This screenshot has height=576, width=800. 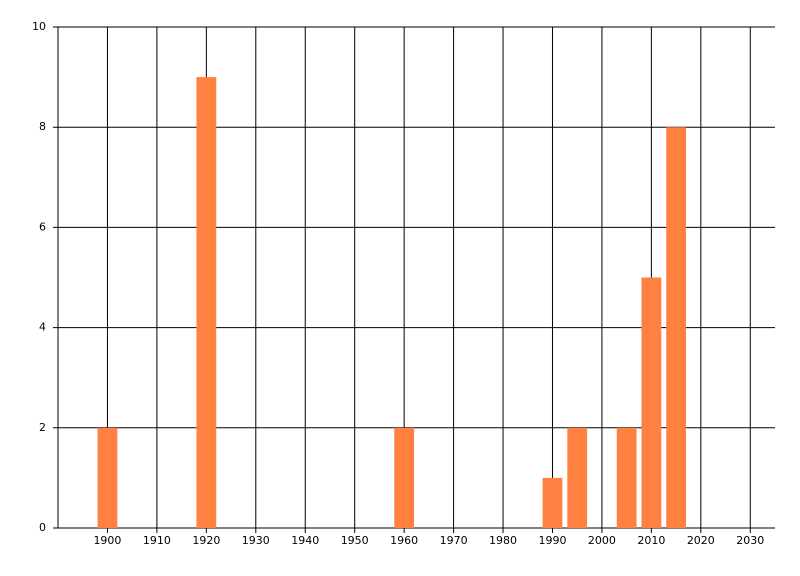 What do you see at coordinates (256, 540) in the screenshot?
I see `x-tick-label: 1930` at bounding box center [256, 540].